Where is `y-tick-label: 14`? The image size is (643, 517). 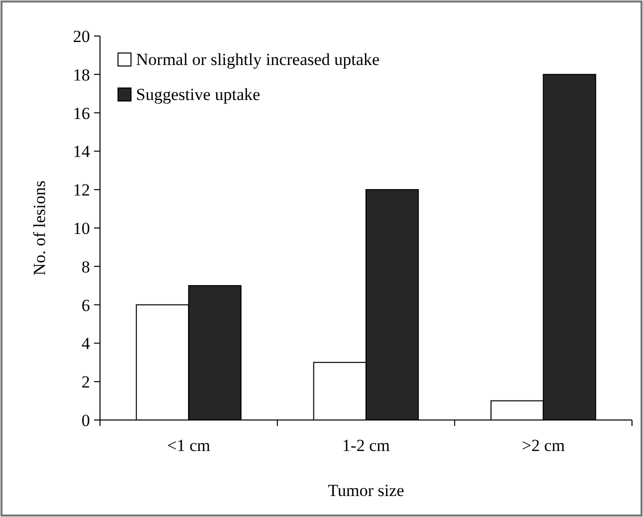
y-tick-label: 14 is located at coordinates (81, 152).